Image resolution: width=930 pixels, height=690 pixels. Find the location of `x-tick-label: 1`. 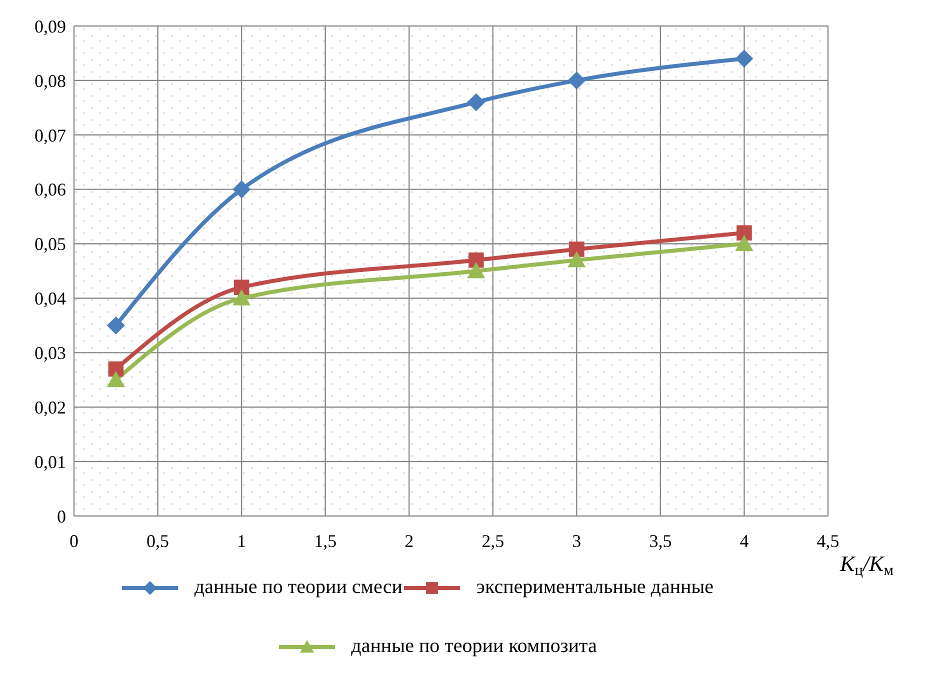

x-tick-label: 1 is located at coordinates (241, 540).